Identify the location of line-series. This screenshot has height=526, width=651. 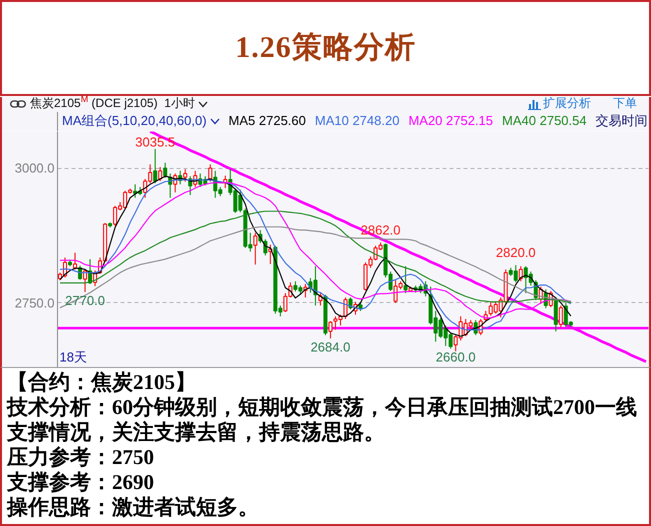
(315, 267).